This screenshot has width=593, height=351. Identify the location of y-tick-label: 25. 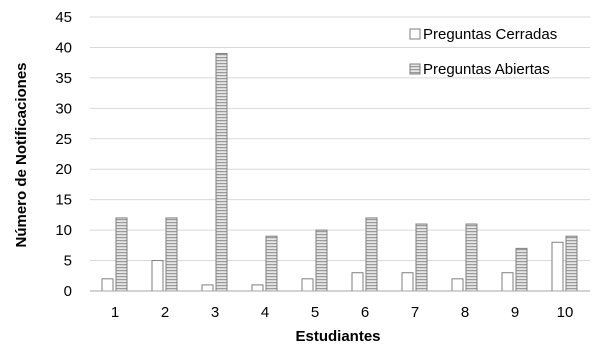
(63, 139).